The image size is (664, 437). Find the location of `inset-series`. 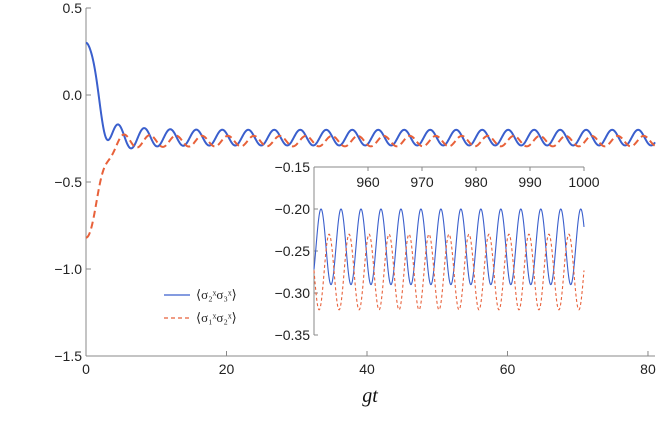

inset-series is located at coordinates (449, 259).